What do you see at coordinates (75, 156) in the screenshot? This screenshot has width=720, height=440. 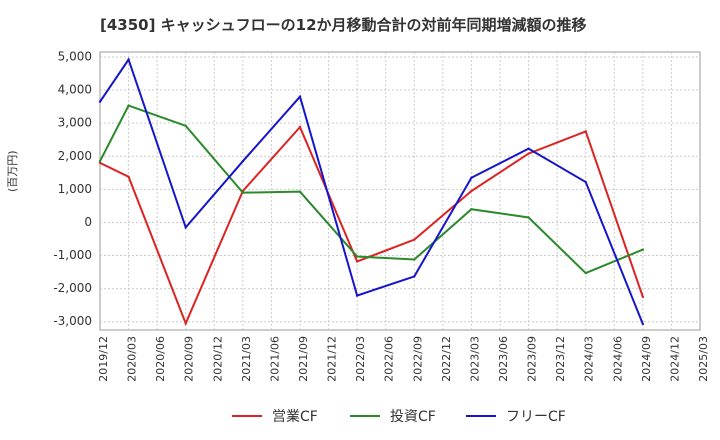 I see `y-tick-label: 2,000` at bounding box center [75, 156].